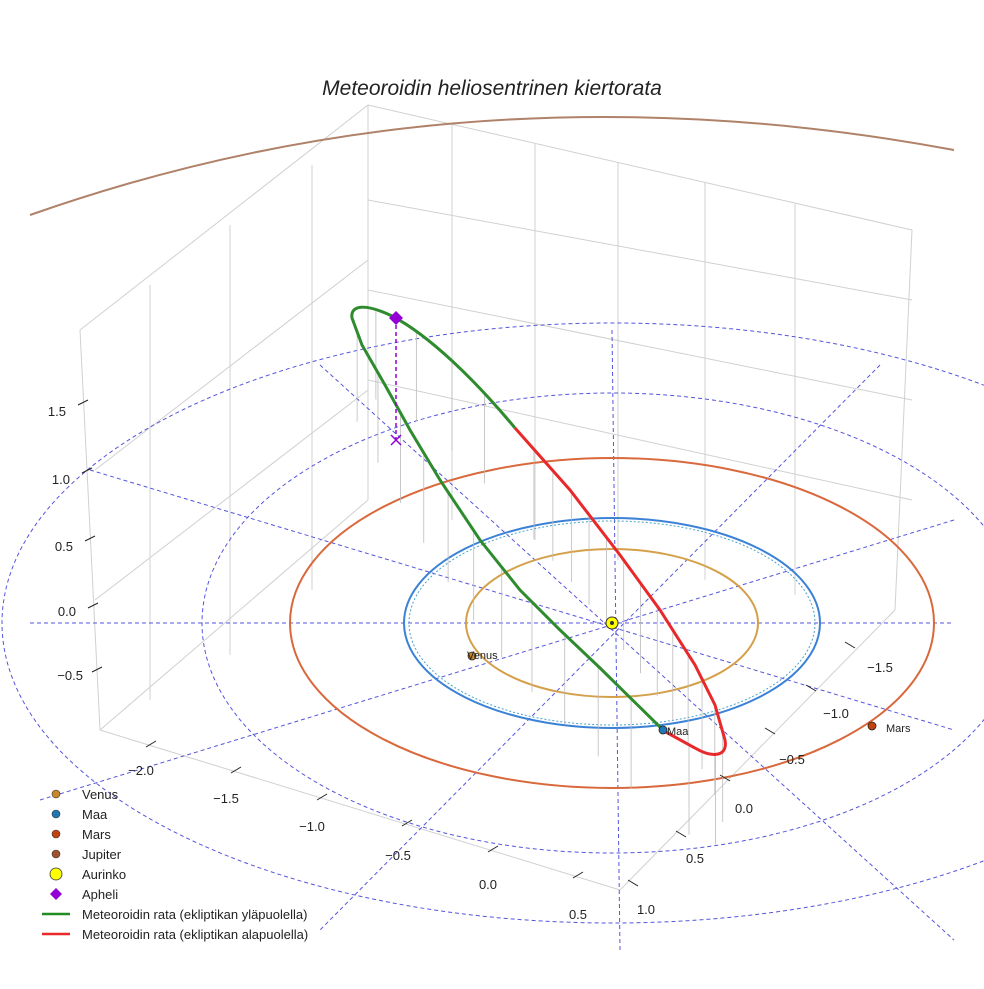 The width and height of the screenshot is (984, 989). I want to click on meteoroid-orbit-above, so click(508, 519).